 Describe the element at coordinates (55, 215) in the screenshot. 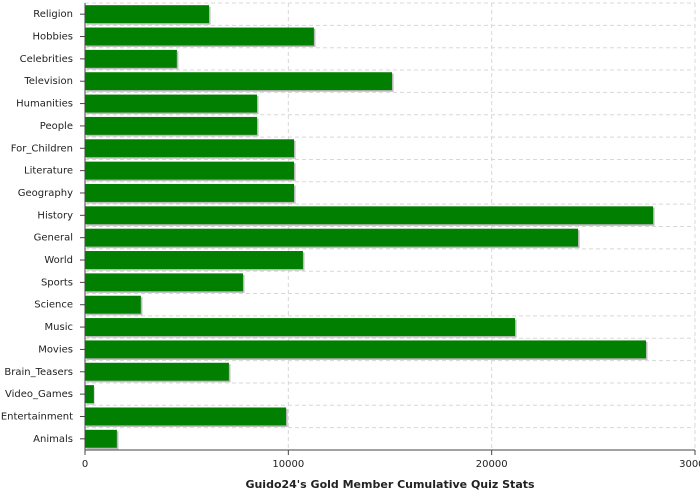

I see `y-tick-label: History` at that location.